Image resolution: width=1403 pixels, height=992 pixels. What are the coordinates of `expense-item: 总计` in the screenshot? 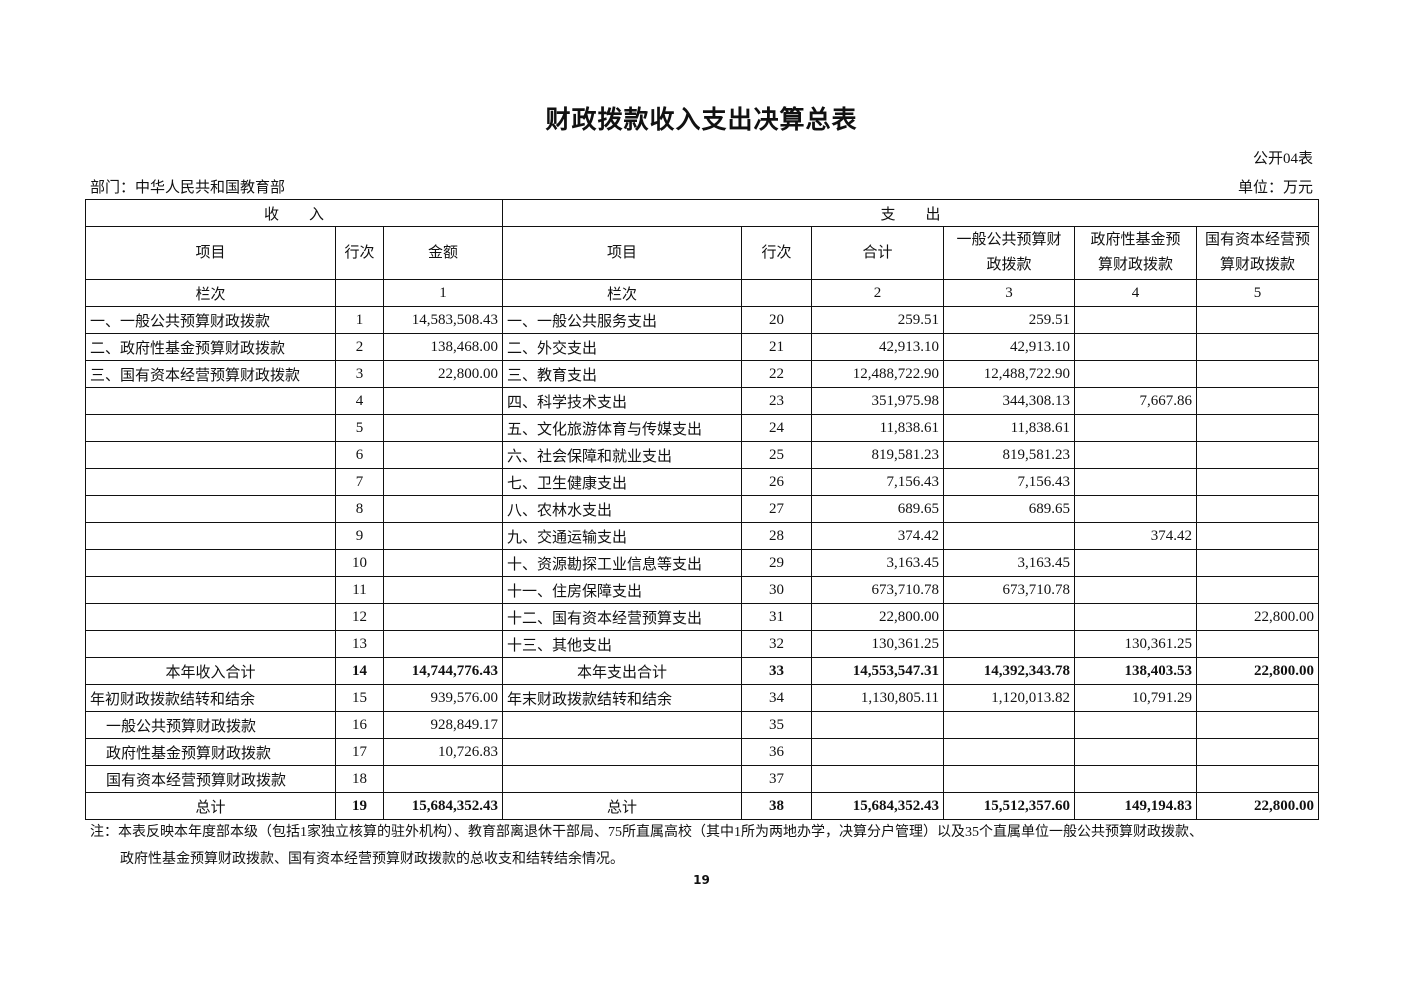 It's located at (622, 806).